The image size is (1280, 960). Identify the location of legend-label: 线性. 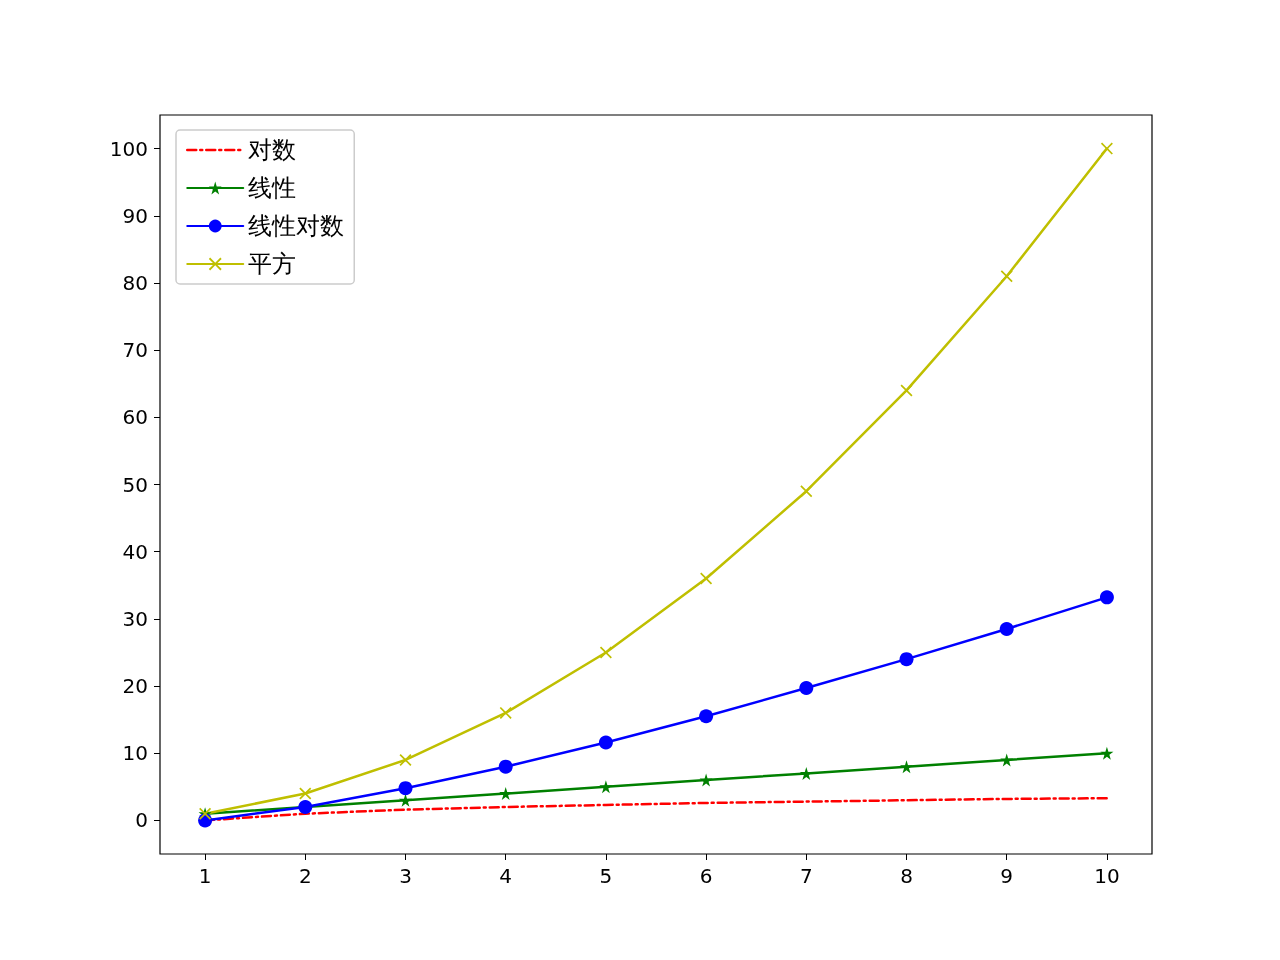
(272, 188).